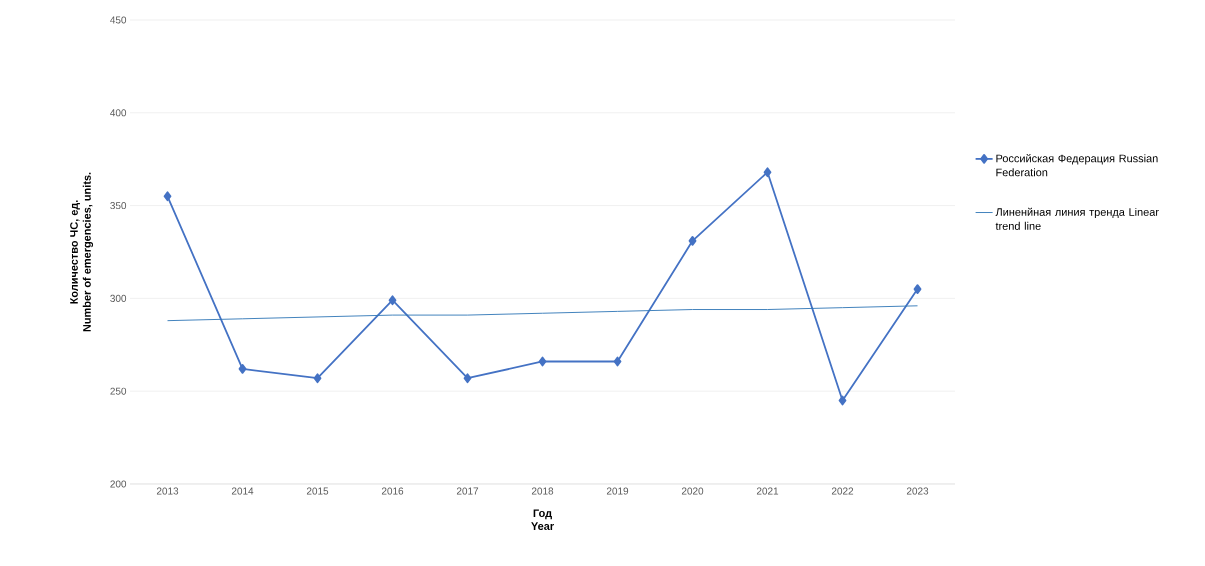  What do you see at coordinates (167, 491) in the screenshot?
I see `x-tick-label: 2013` at bounding box center [167, 491].